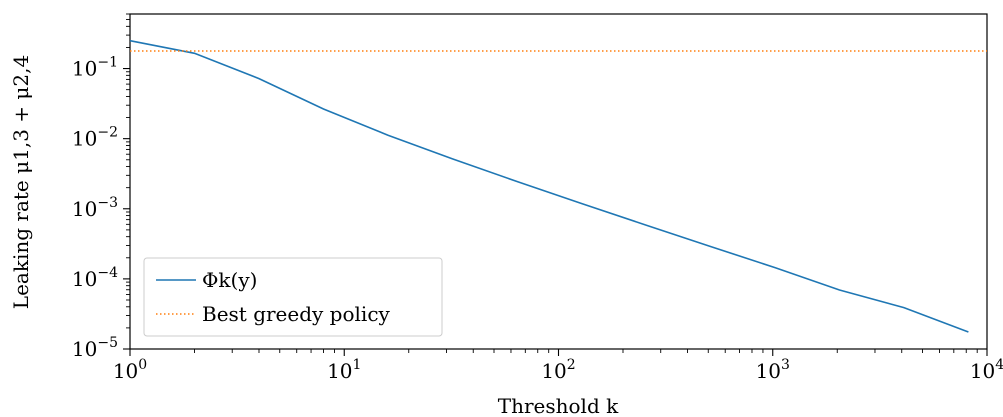 This screenshot has height=417, width=1003. Describe the element at coordinates (344, 370) in the screenshot. I see `x-tick-label: 10¹` at that location.